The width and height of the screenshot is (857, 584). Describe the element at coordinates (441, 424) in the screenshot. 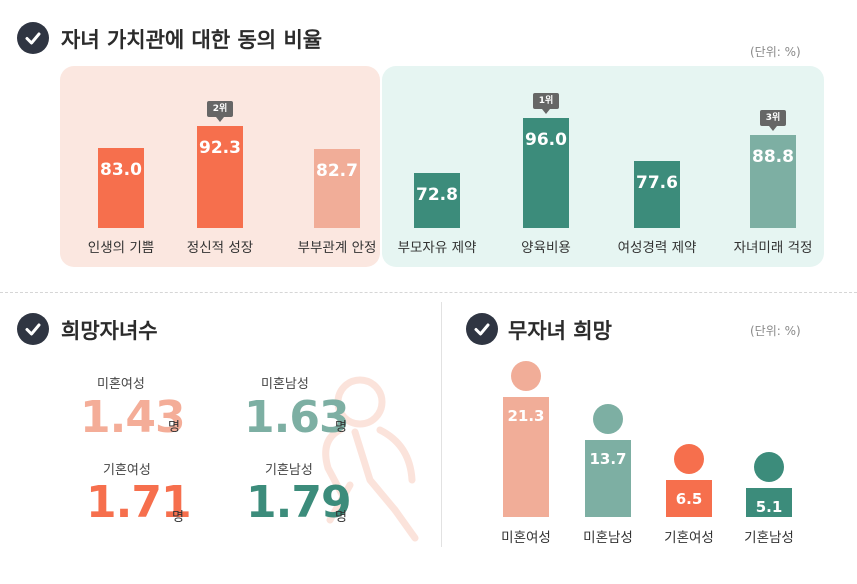

I see `column-divider` at that location.